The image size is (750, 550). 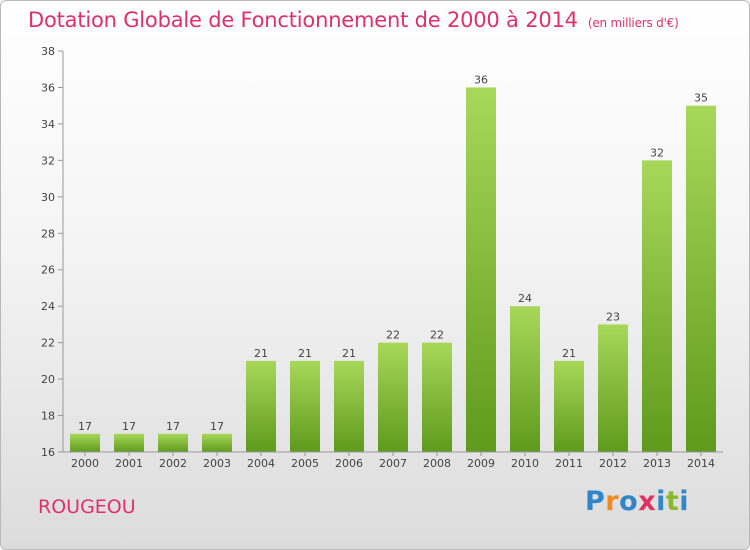 What do you see at coordinates (305, 406) in the screenshot?
I see `bar-2005` at bounding box center [305, 406].